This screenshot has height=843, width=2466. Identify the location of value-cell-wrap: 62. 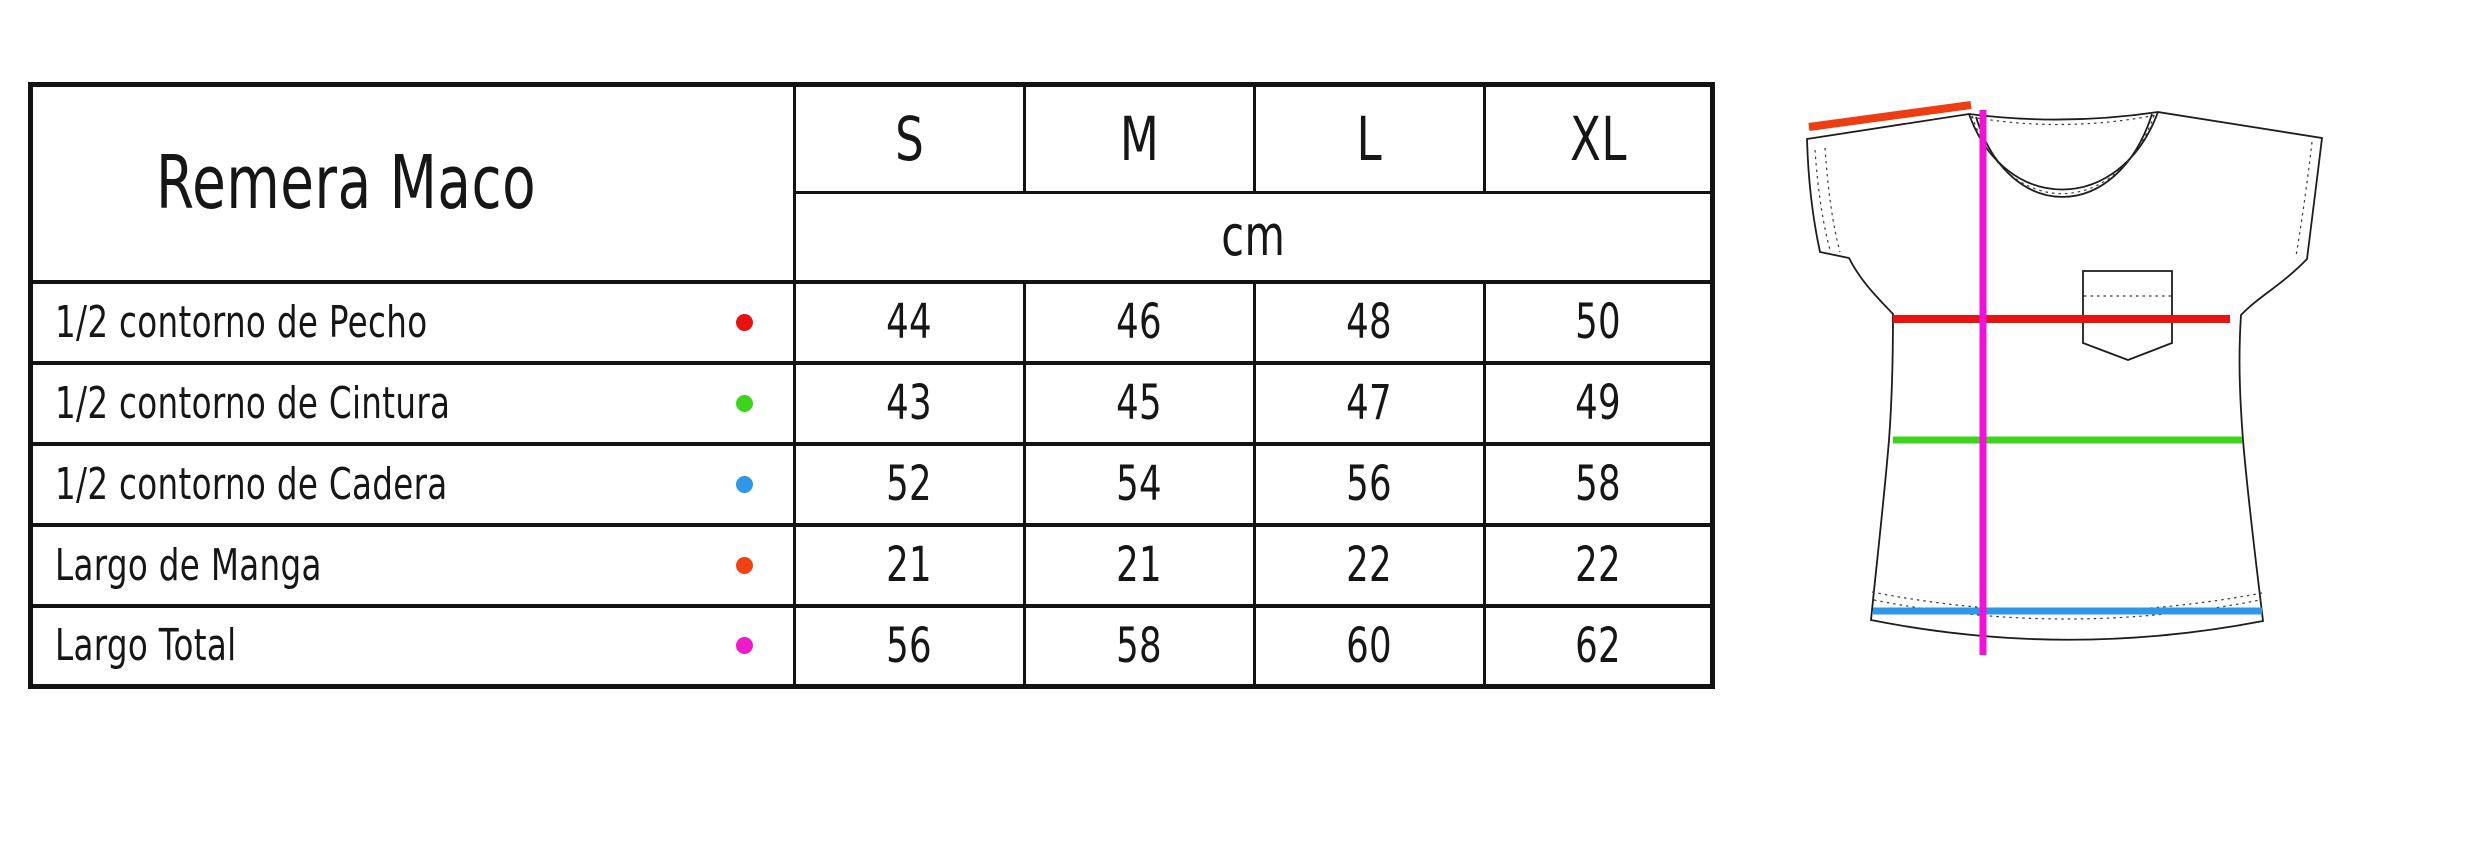
(1598, 646).